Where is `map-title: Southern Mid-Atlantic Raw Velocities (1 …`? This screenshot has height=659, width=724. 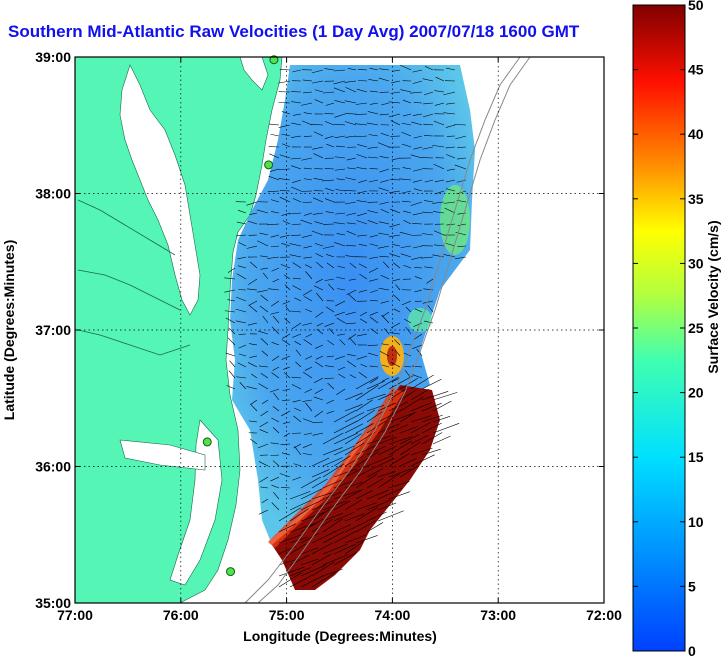
map-title: Southern Mid-Atlantic Raw Velocities (1 … is located at coordinates (294, 31).